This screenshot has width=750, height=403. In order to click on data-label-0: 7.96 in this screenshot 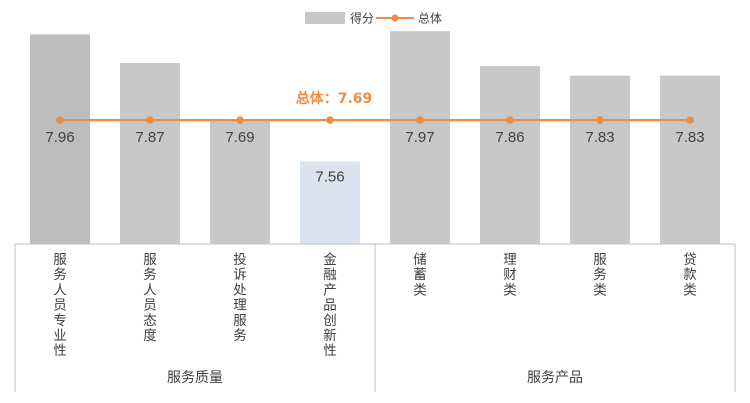, I will do `click(59, 137)`.